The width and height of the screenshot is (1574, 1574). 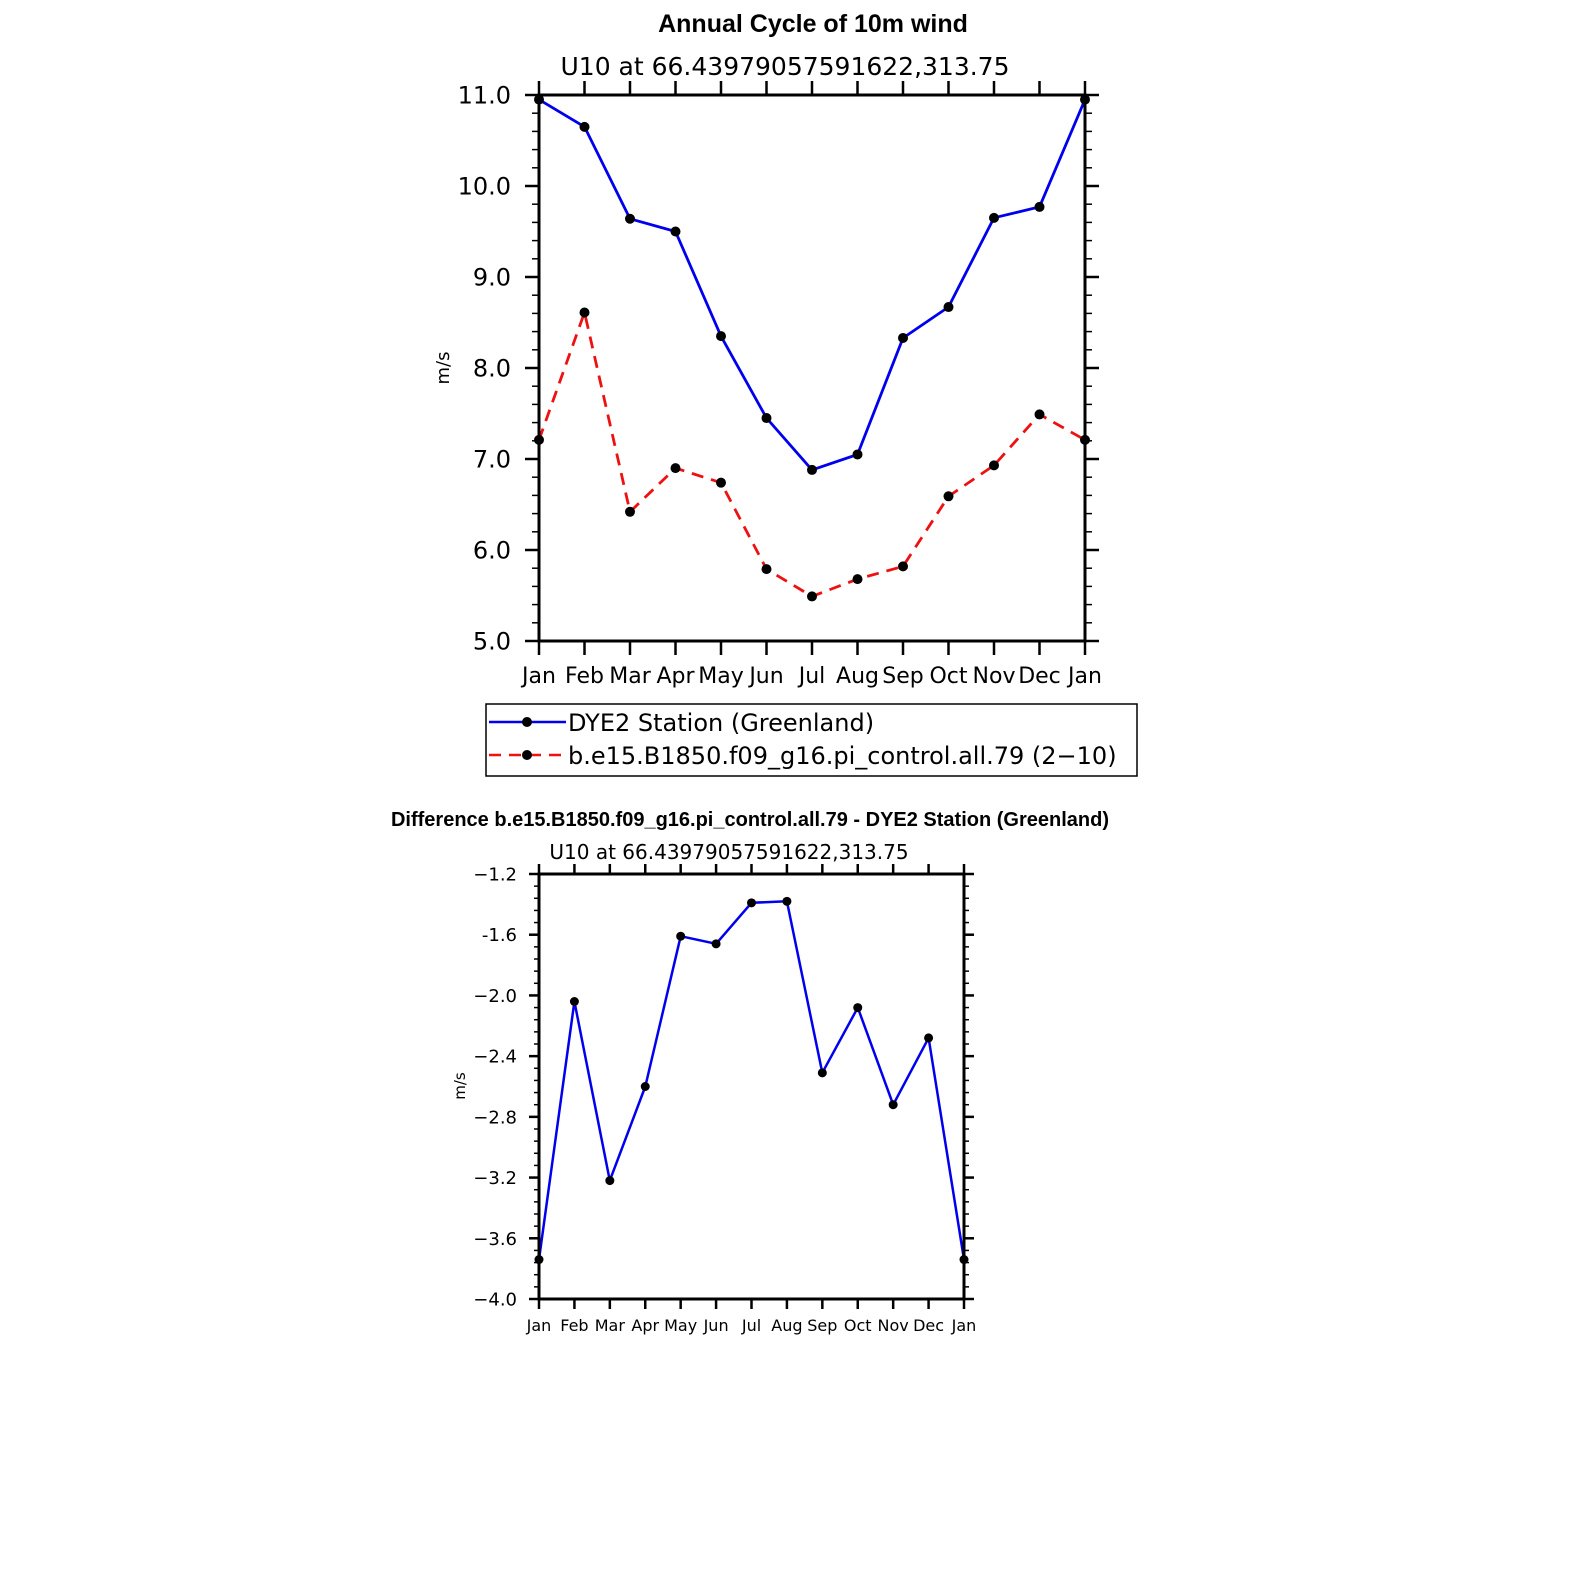 I want to click on chart1-y-tick-labels: 5.0 6.0 7.0 8.0 9.0 10.0 11.0, so click(x=484, y=369).